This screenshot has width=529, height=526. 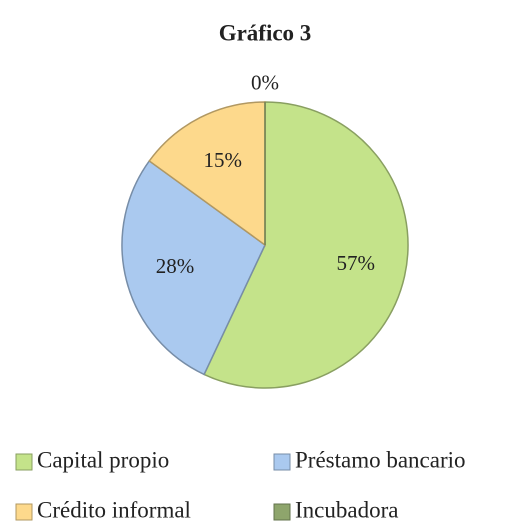 I want to click on legend-label: Crédito informal, so click(x=114, y=509).